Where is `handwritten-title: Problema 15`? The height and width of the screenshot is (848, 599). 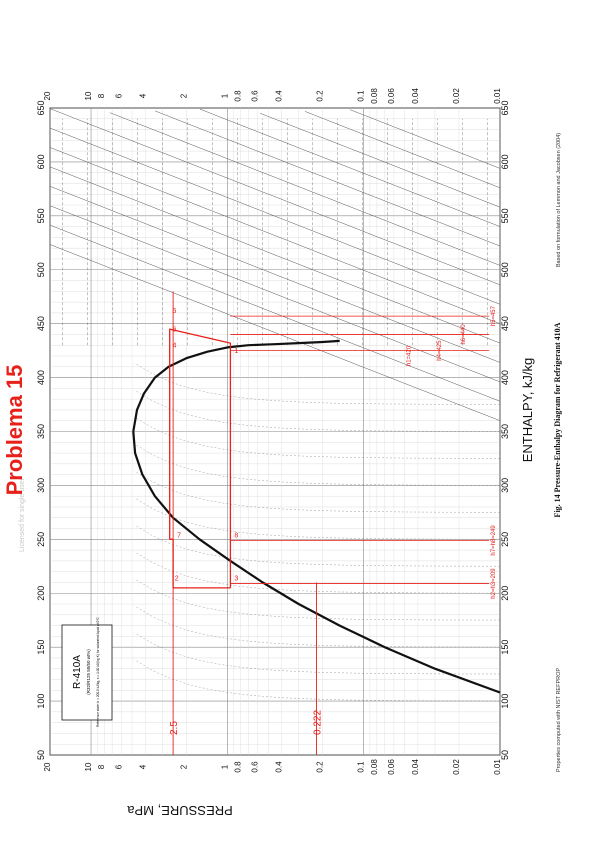 handwritten-title: Problema 15 is located at coordinates (14, 430).